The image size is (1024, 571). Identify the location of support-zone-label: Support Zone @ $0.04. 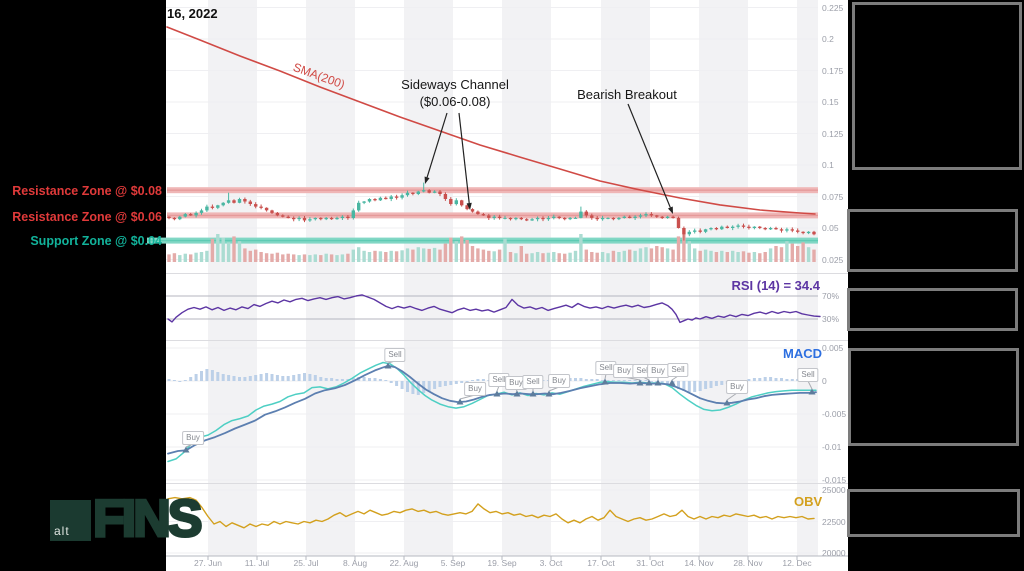
(96, 241).